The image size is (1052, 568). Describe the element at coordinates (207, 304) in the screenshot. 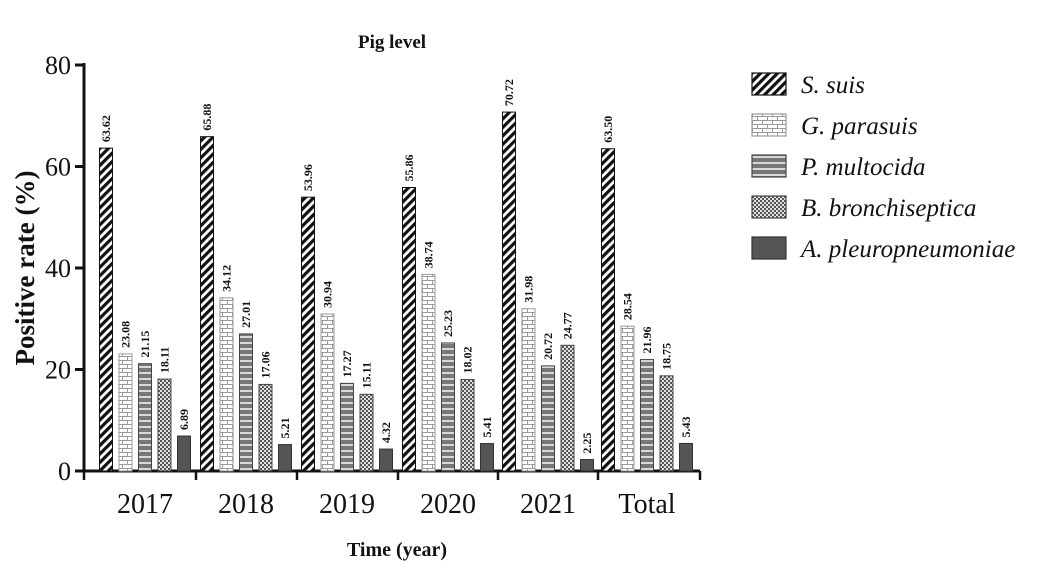

I see `bar-s-suis-2018` at that location.